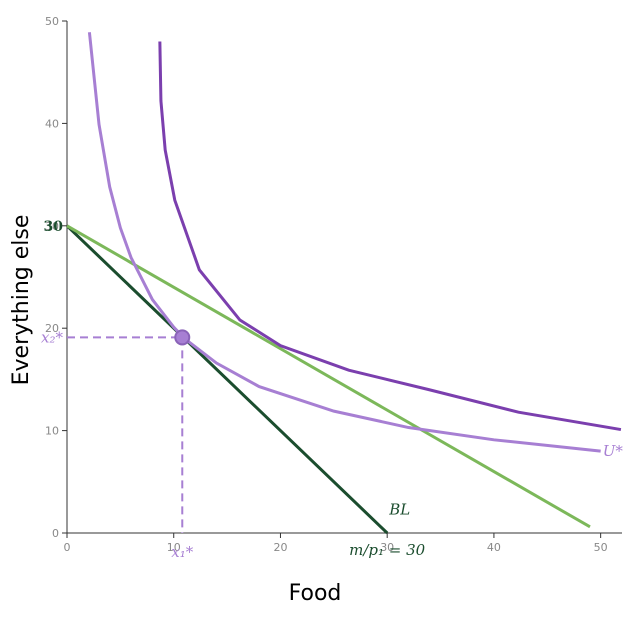 The image size is (633, 618). I want to click on x-tick-label: 30, so click(387, 547).